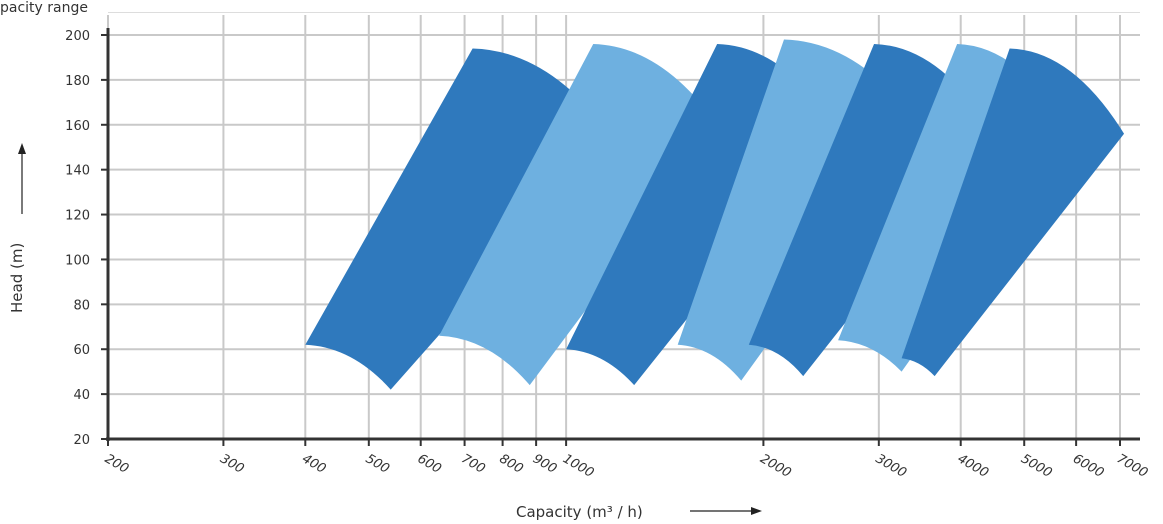 The height and width of the screenshot is (524, 1163). I want to click on x-tick-label: 400, so click(313, 463).